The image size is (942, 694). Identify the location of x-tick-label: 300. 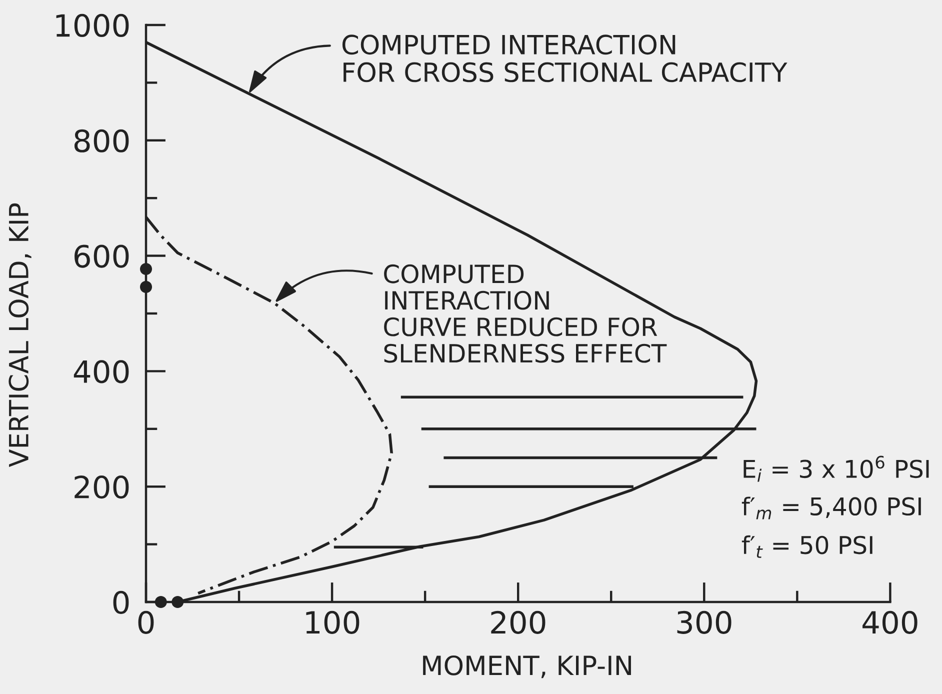
(704, 622).